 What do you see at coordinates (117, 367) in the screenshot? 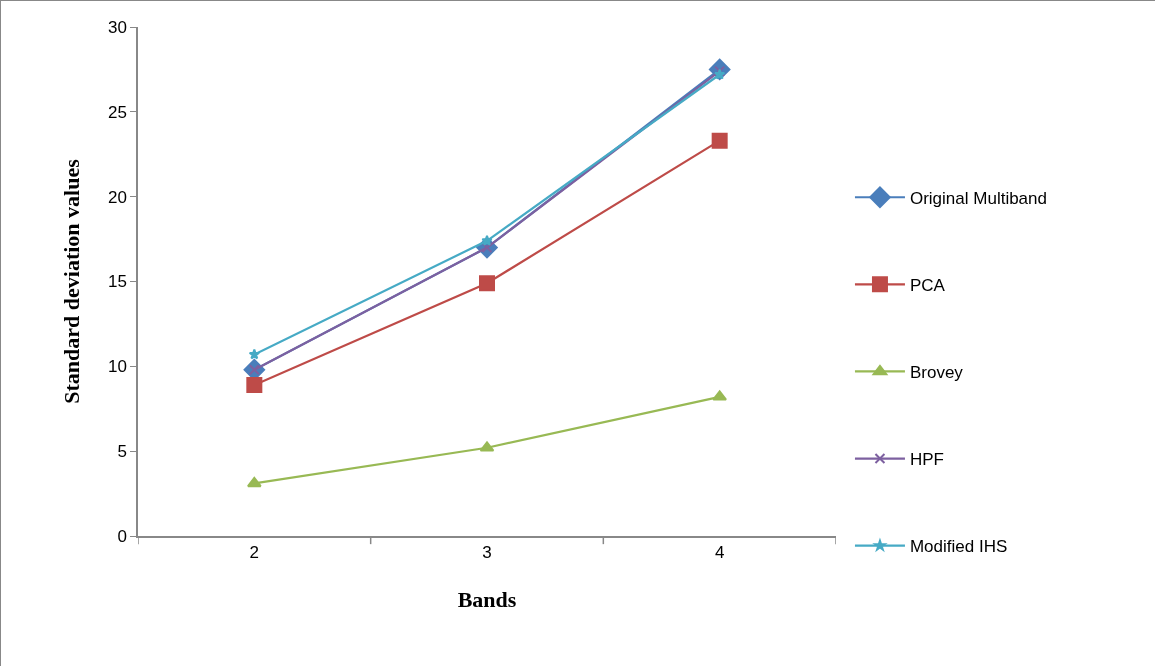
I see `y-tick-label: 10` at bounding box center [117, 367].